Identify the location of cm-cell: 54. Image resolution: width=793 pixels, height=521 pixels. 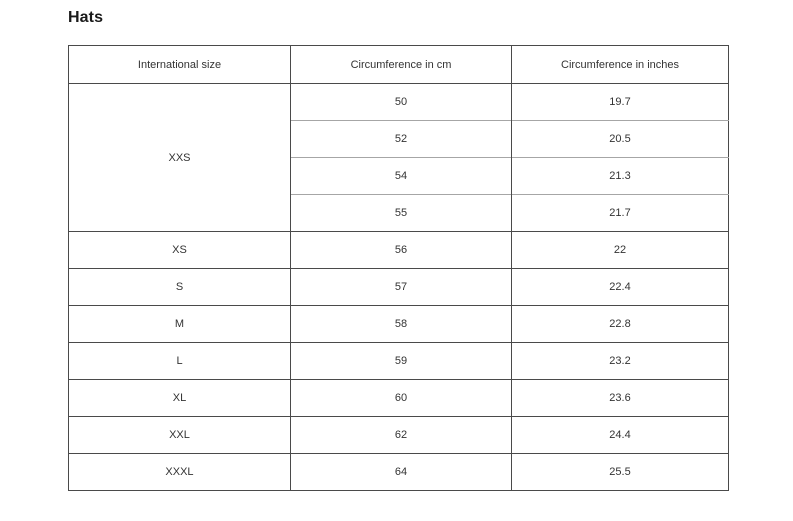
(401, 176).